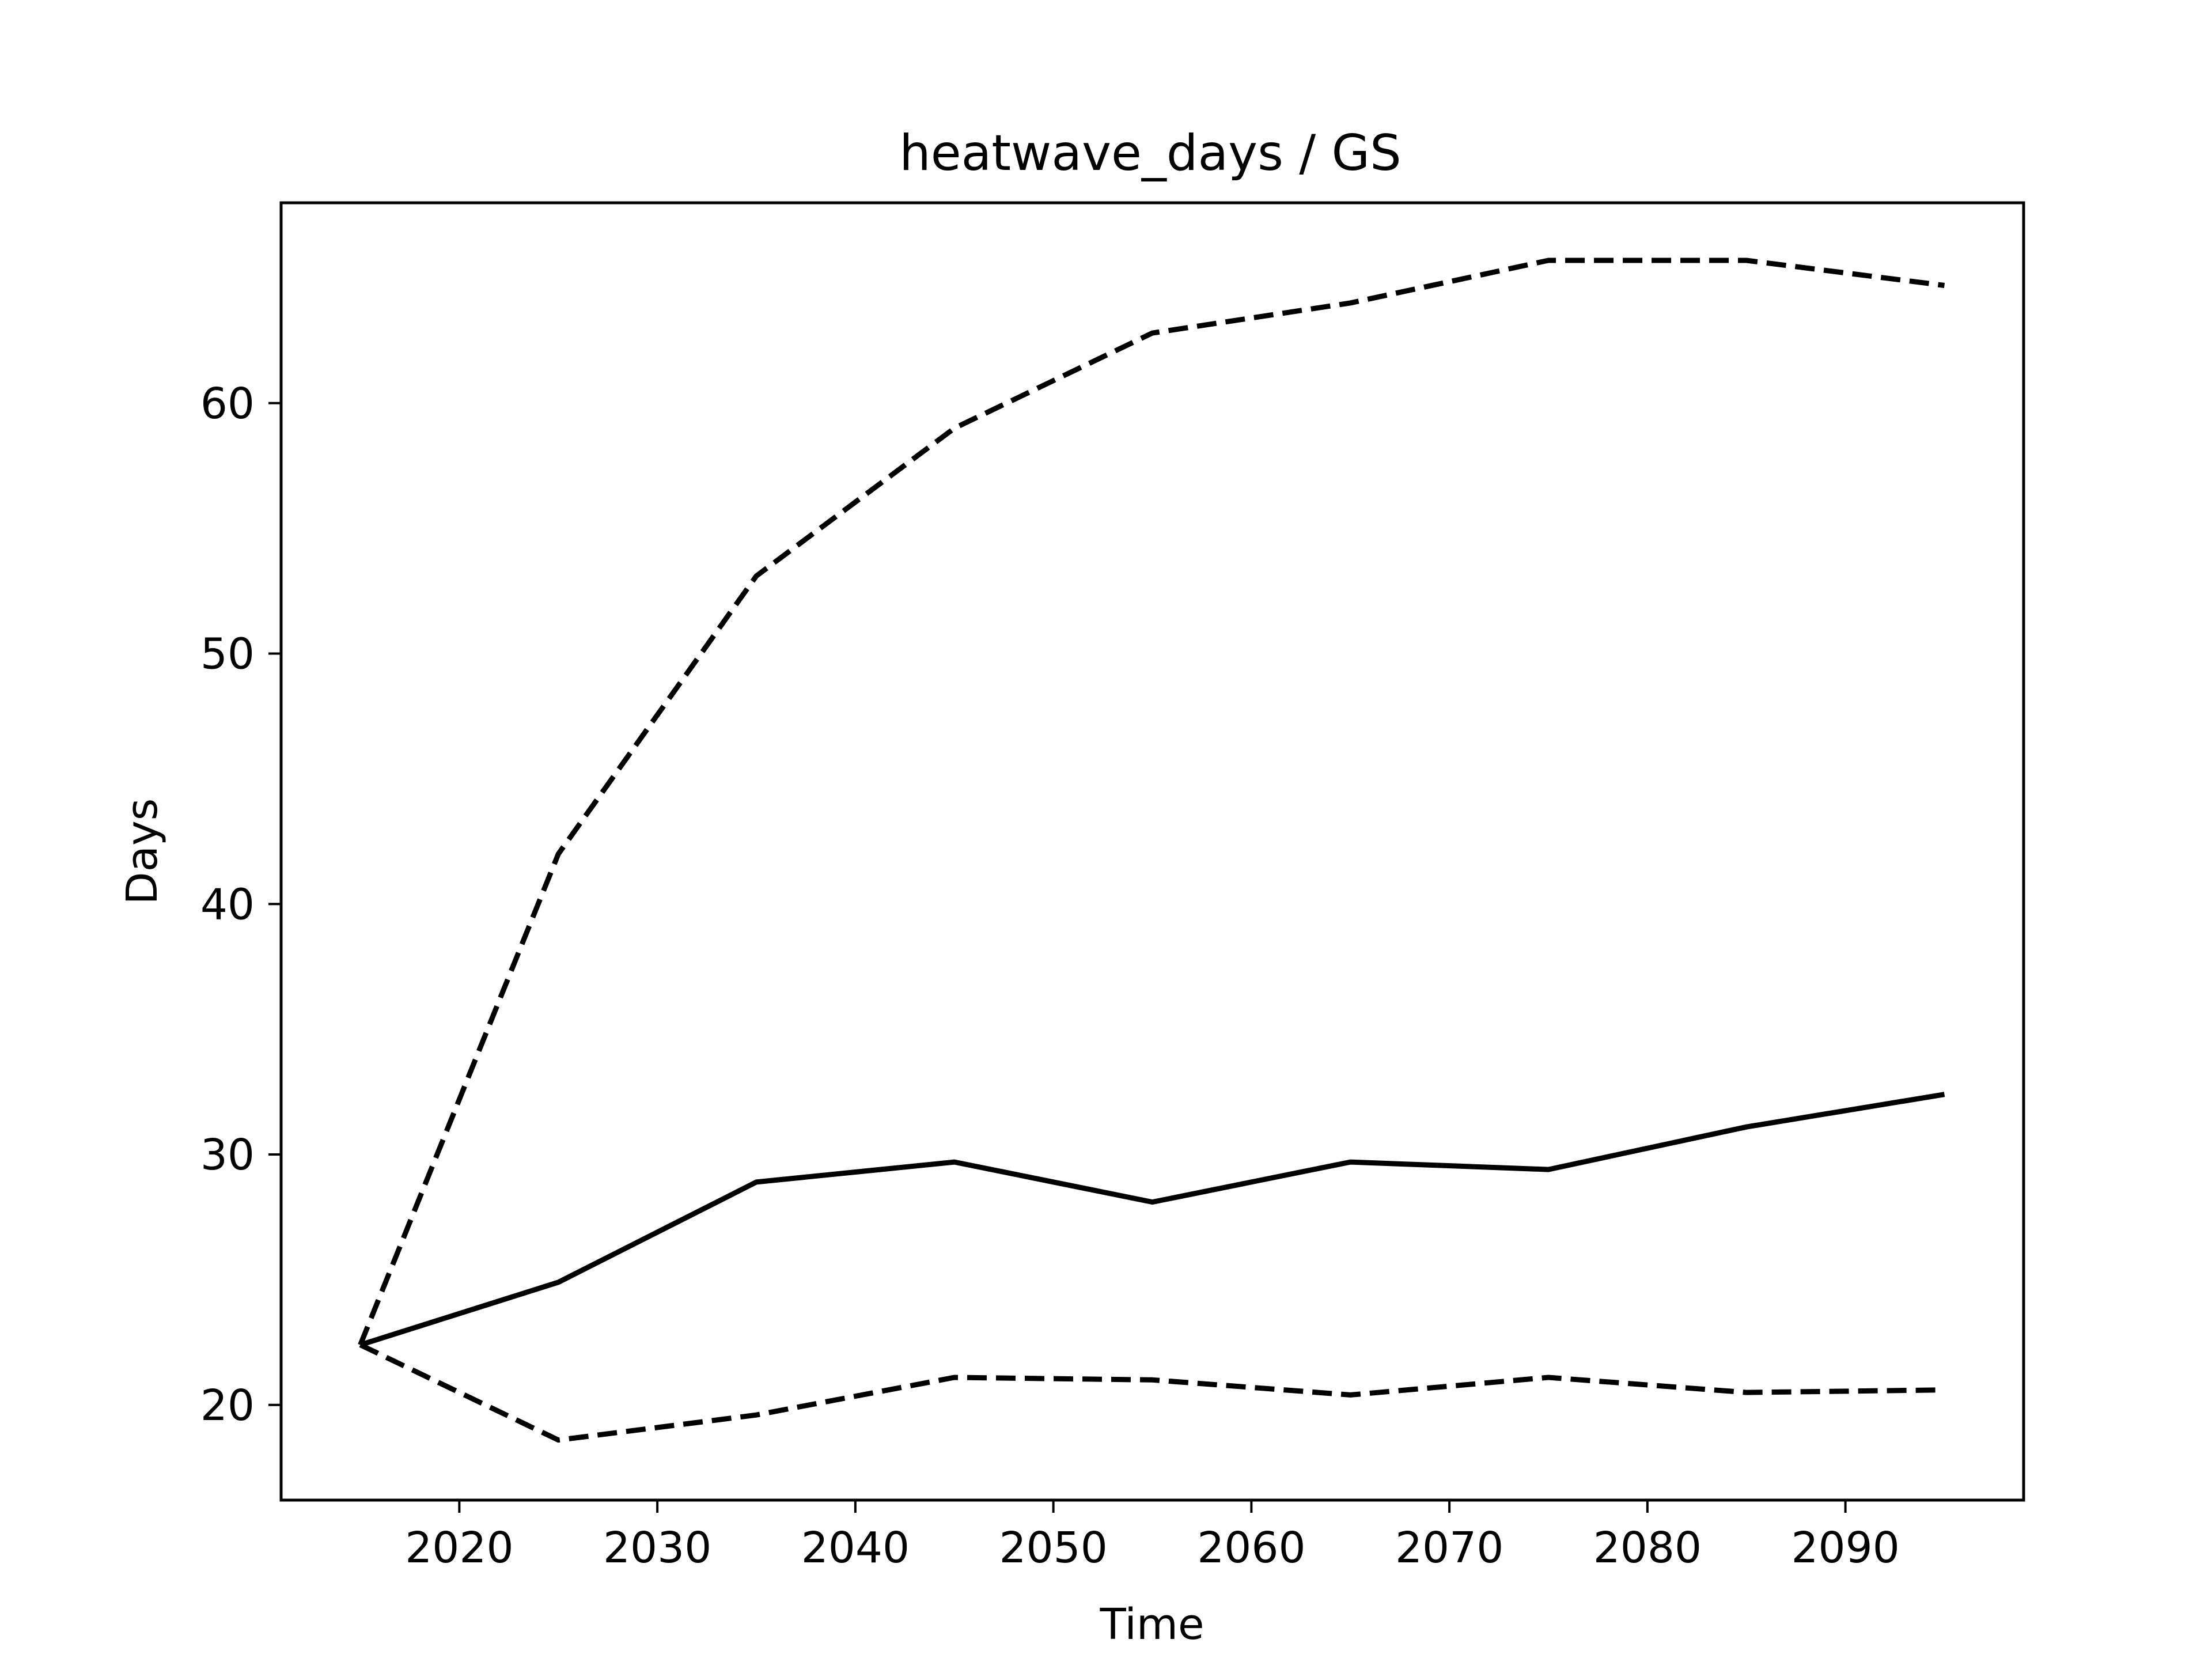  I want to click on x-tick-label: 2030, so click(657, 1548).